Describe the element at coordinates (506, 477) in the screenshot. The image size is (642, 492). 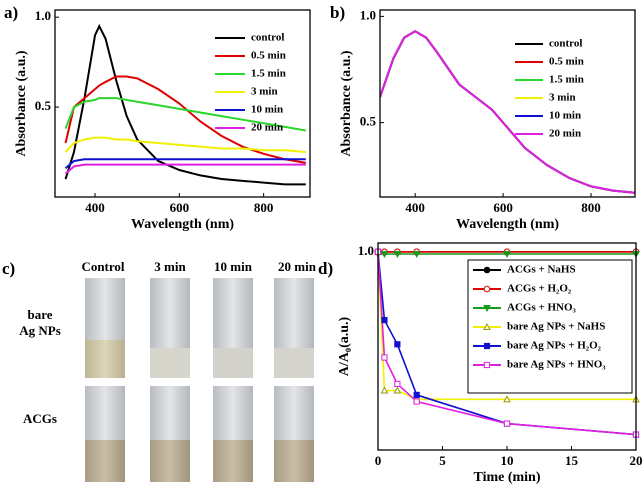
I see `x-axis-label: Time (min)` at that location.